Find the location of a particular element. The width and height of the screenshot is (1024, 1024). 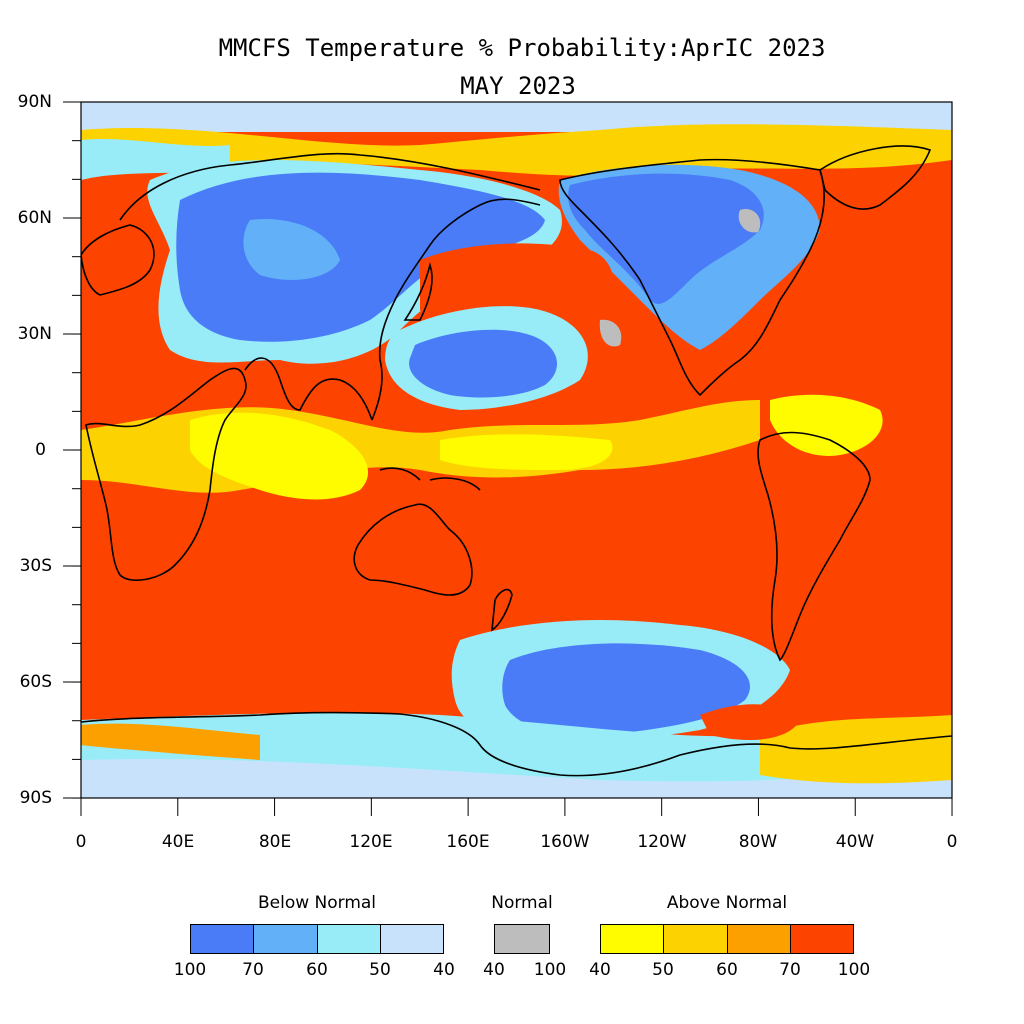

lon-label-80w: 80W is located at coordinates (758, 842).